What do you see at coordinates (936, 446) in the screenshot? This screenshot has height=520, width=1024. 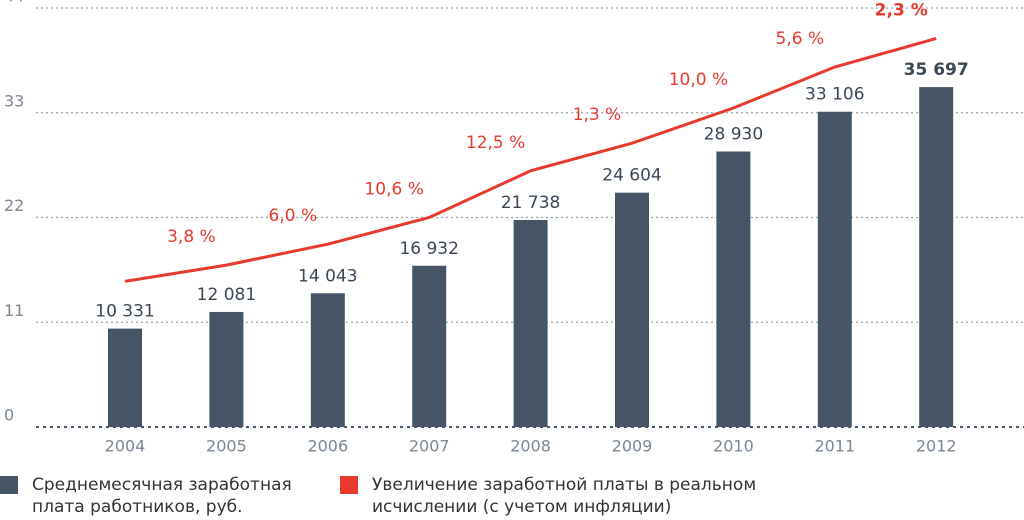 I see `x-tick-label: 2012` at bounding box center [936, 446].